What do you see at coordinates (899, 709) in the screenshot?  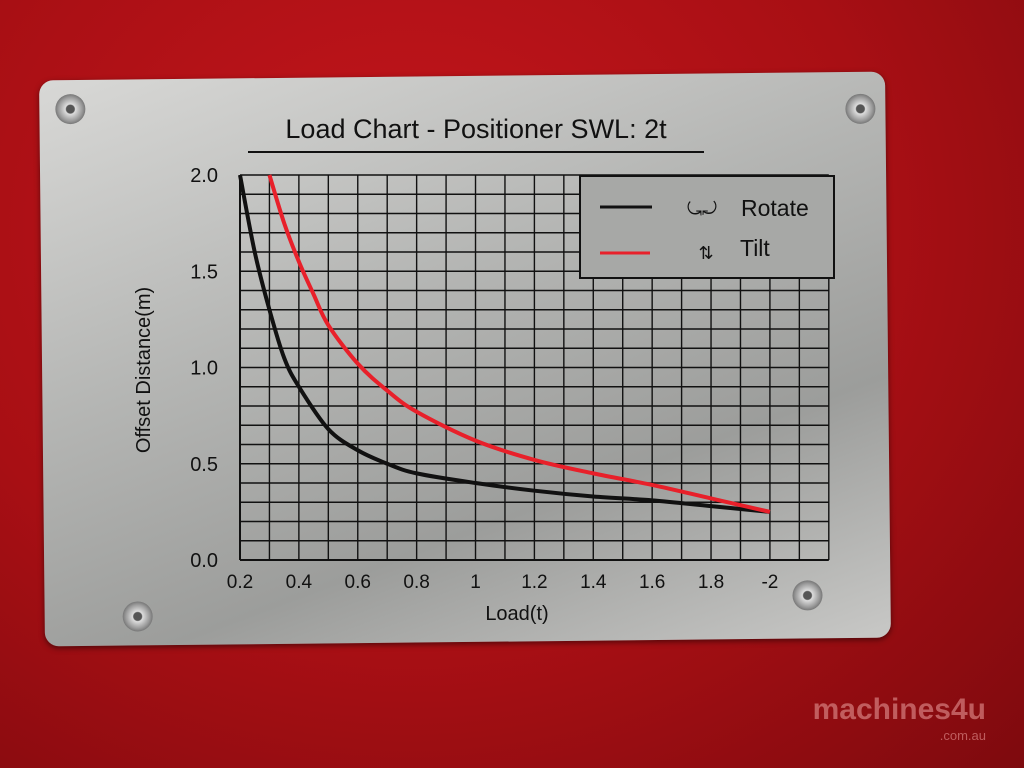 I see `watermark-brand: machines4u` at bounding box center [899, 709].